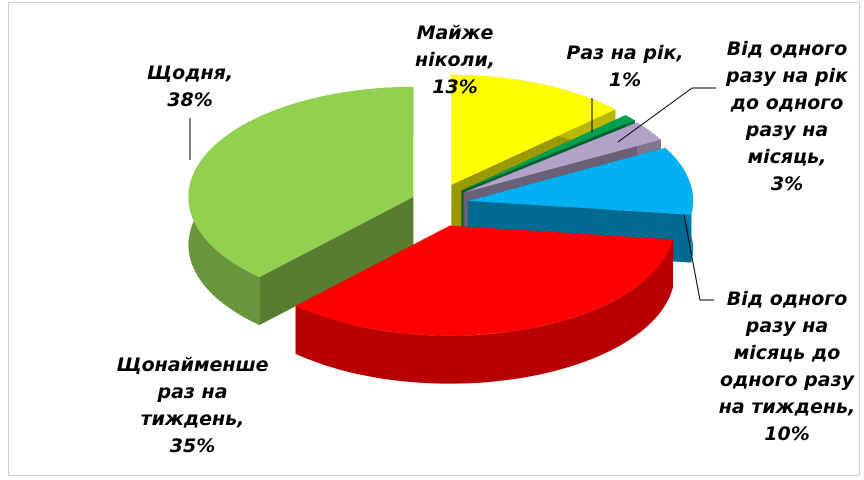  Describe the element at coordinates (455, 60) in the screenshot. I see `slice-label: Майже ніколи, 13%` at that location.